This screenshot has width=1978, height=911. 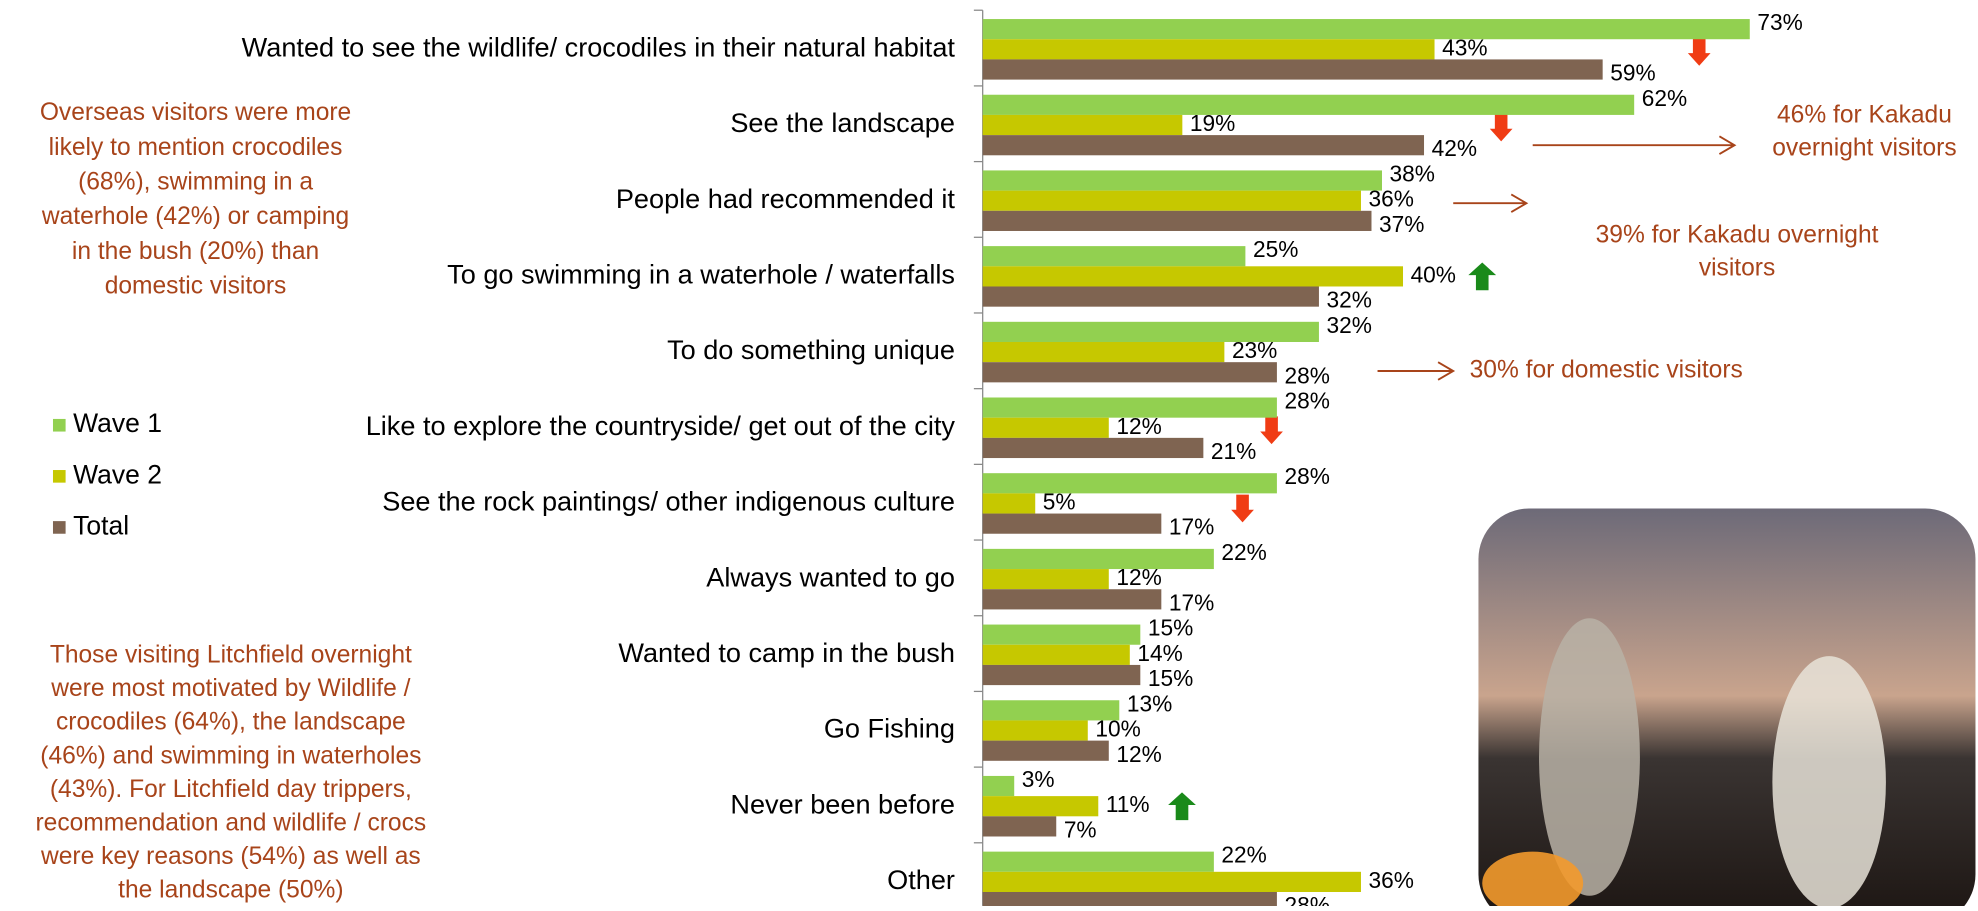 What do you see at coordinates (117, 474) in the screenshot?
I see `legend-label: Wave 2` at bounding box center [117, 474].